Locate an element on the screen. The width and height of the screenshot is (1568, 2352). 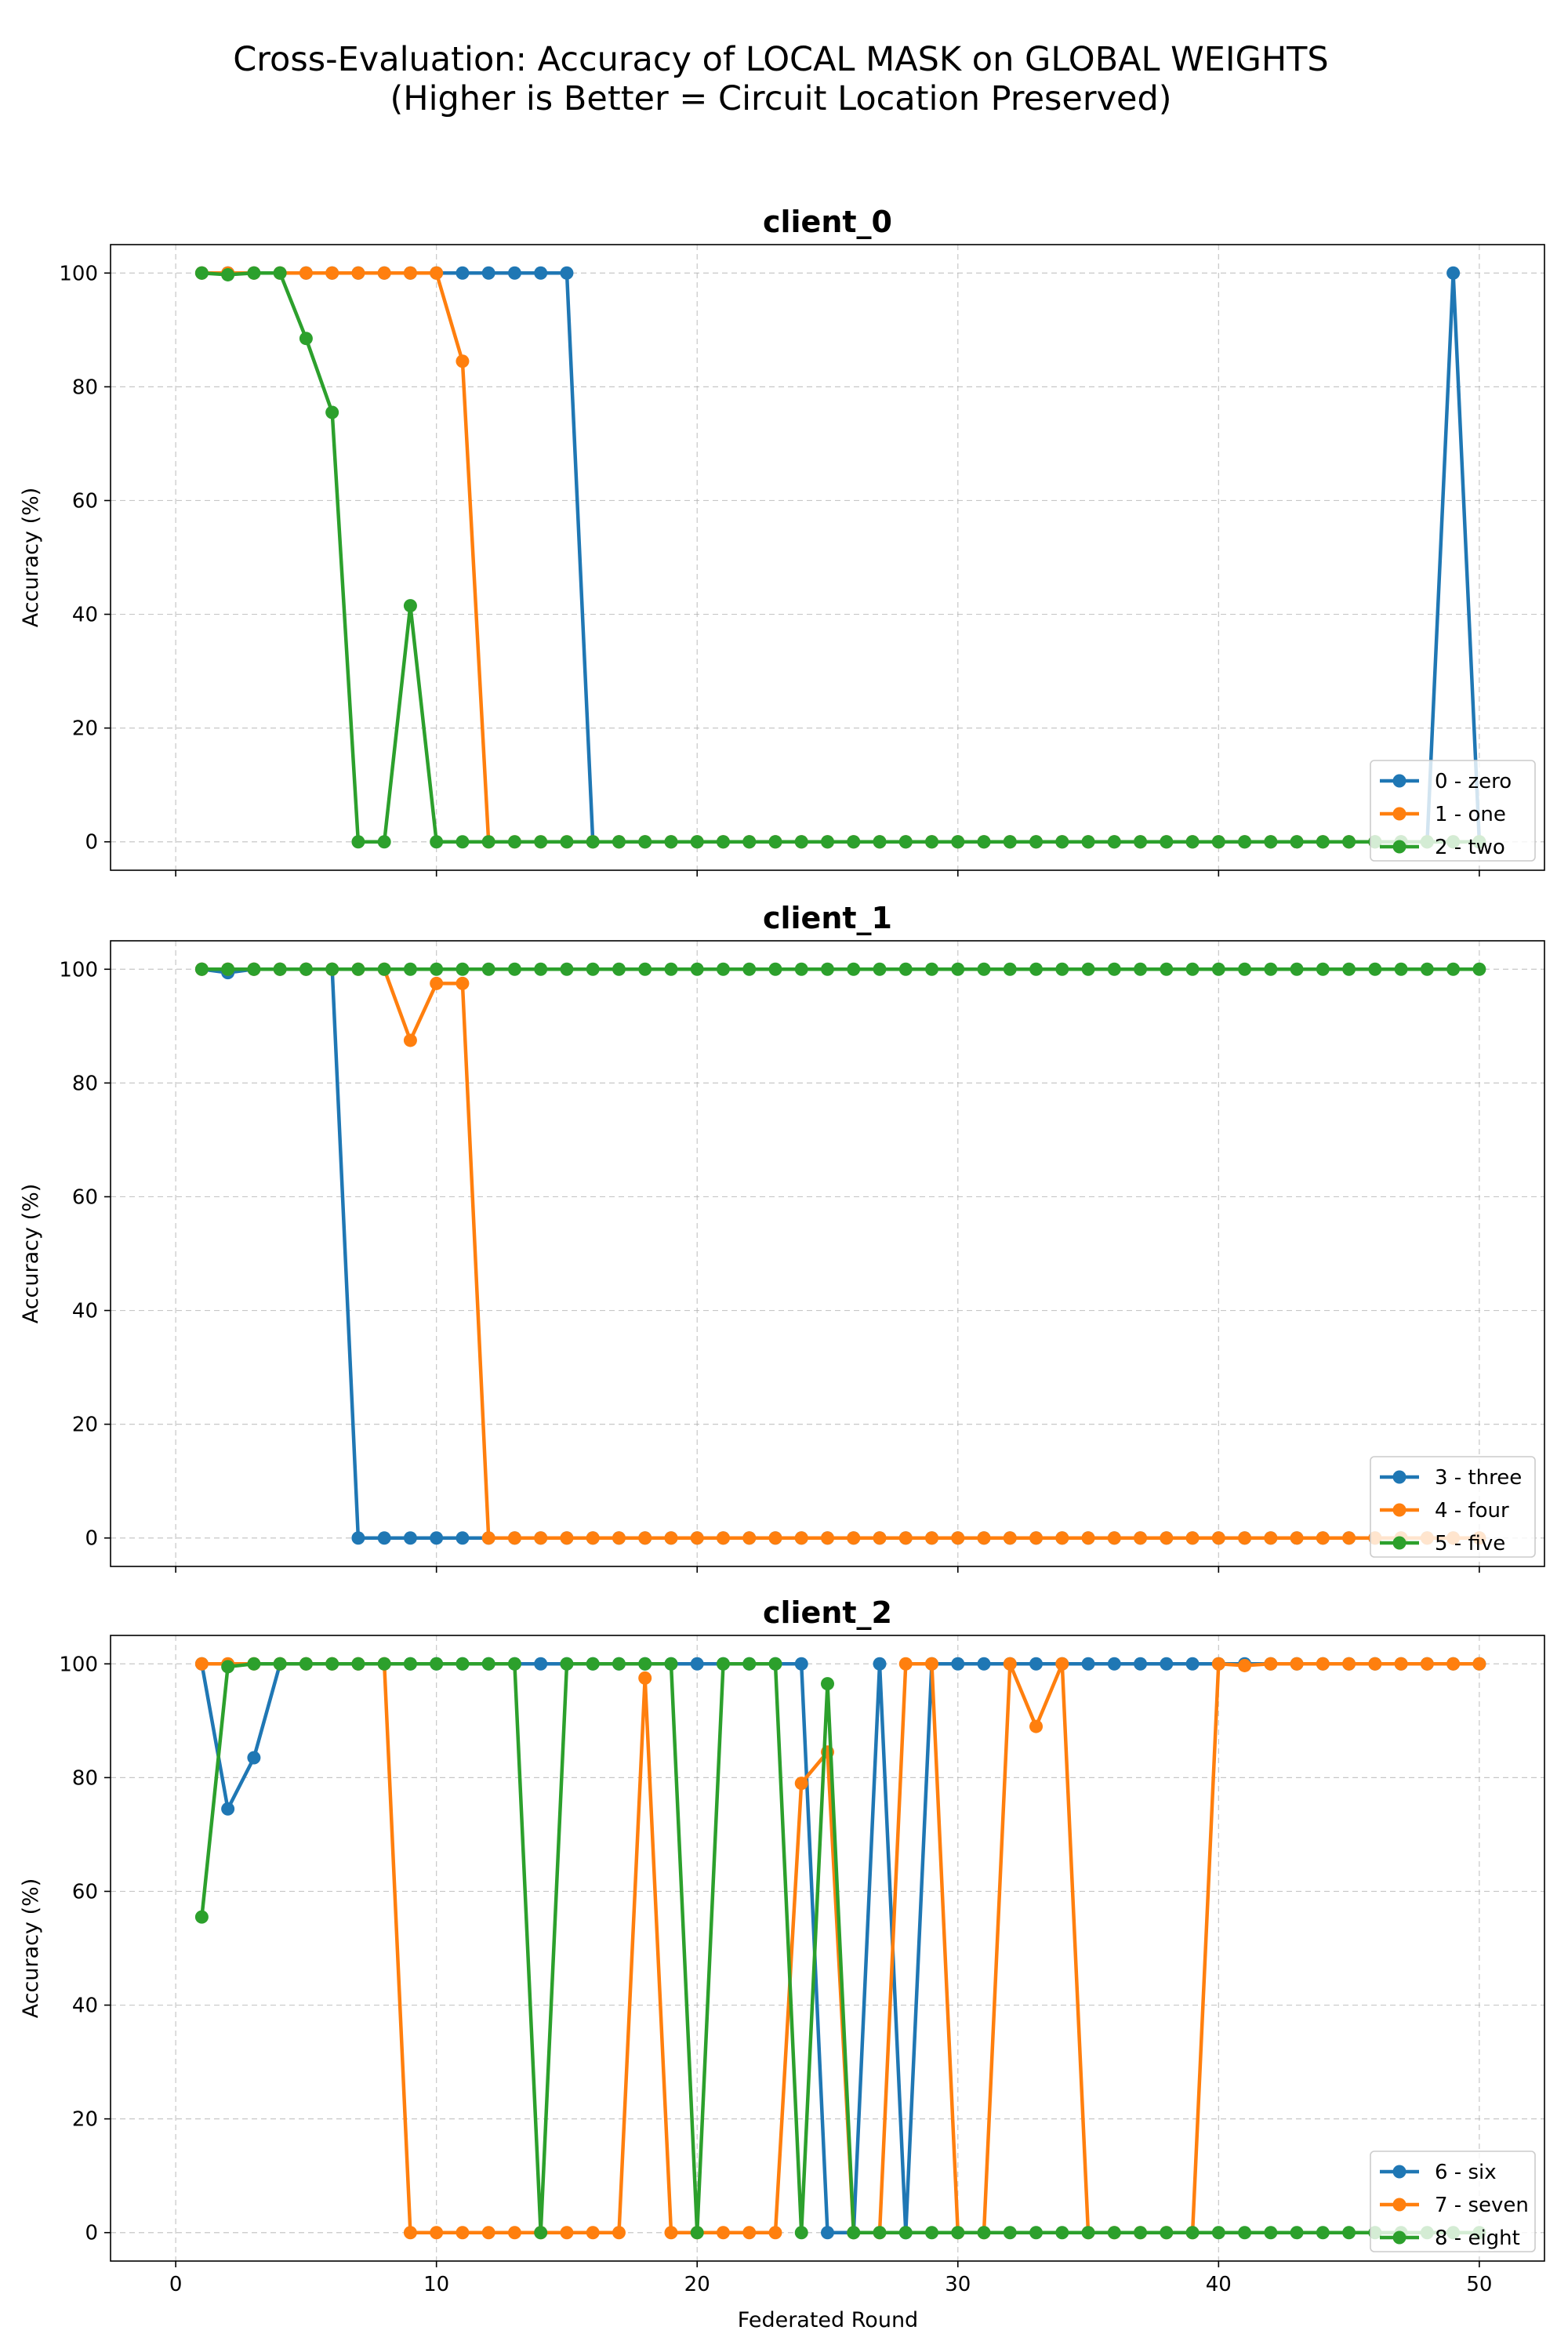
panel-title: client_2 is located at coordinates (828, 1613).